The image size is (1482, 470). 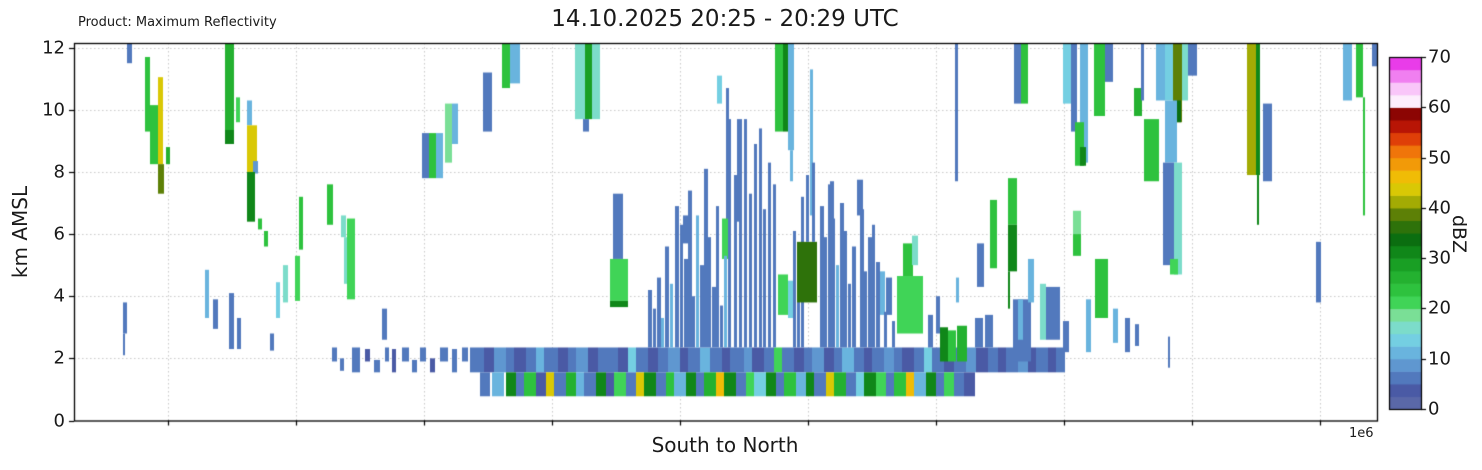 I want to click on colorbar-tick-label: 10, so click(x=1439, y=359).